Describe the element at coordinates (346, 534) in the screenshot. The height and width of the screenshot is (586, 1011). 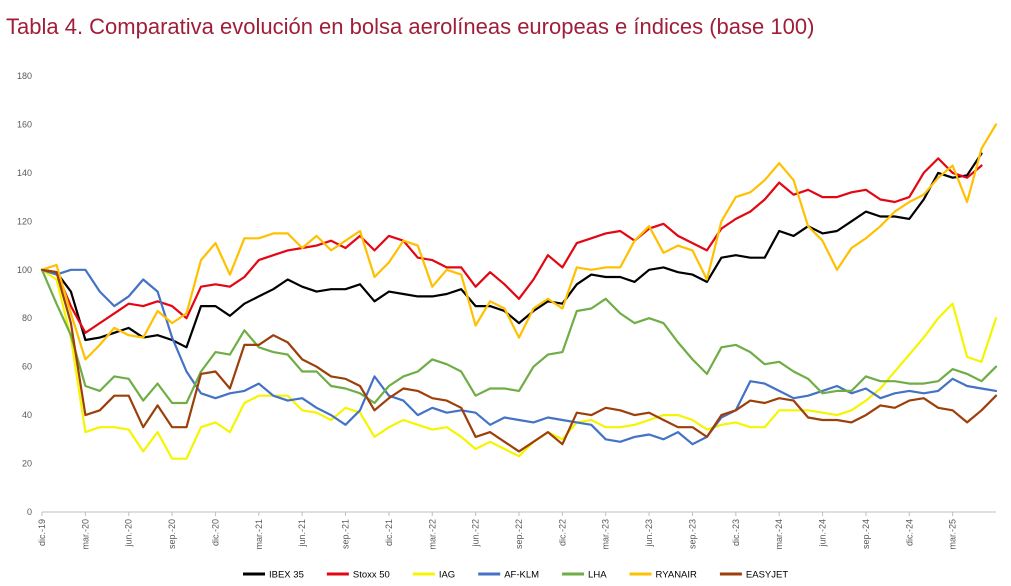
I see `x-tick-label: sep.-21` at that location.